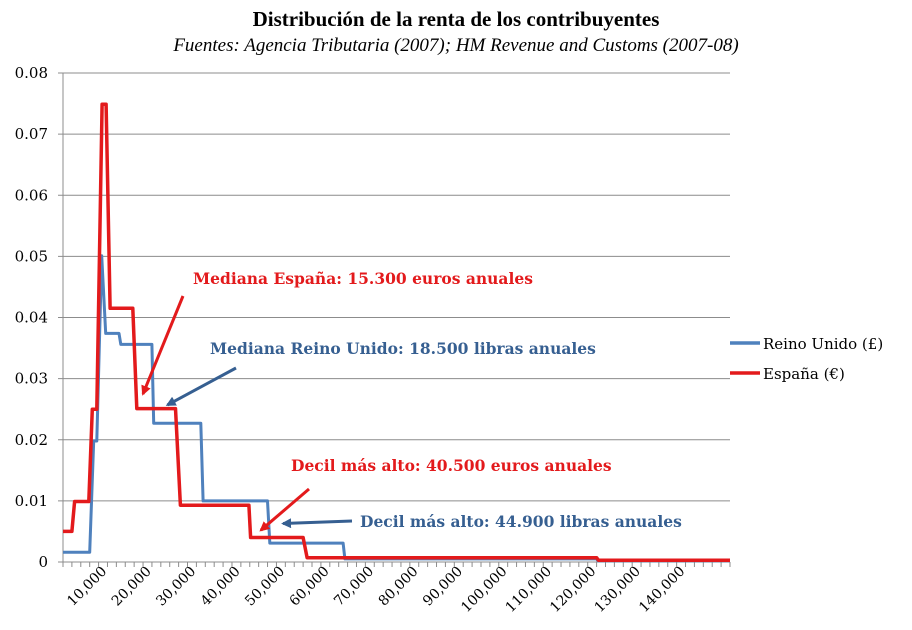  I want to click on legend-label-espana: España (€), so click(804, 374).